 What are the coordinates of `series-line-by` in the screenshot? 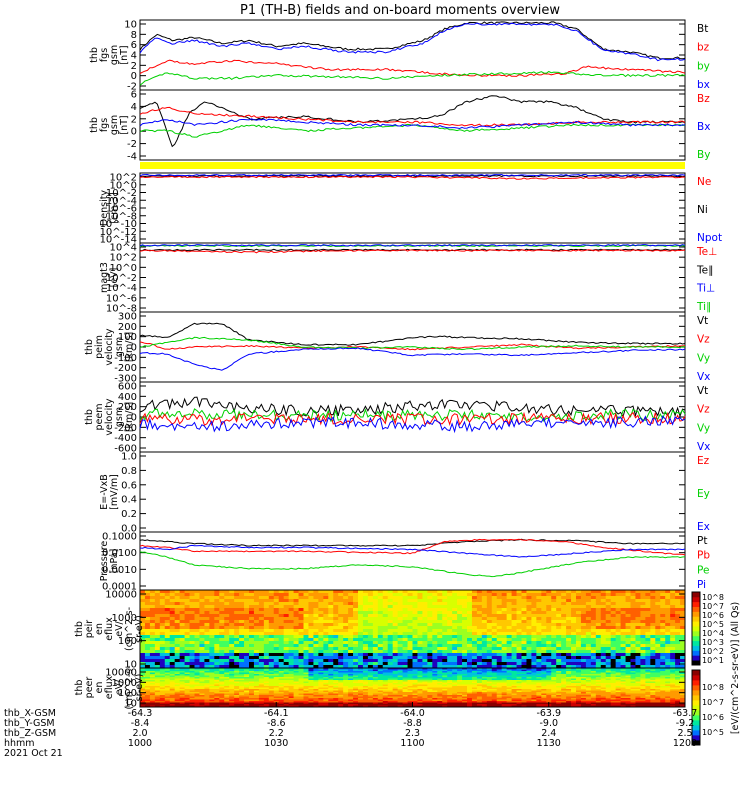 It's located at (412, 78).